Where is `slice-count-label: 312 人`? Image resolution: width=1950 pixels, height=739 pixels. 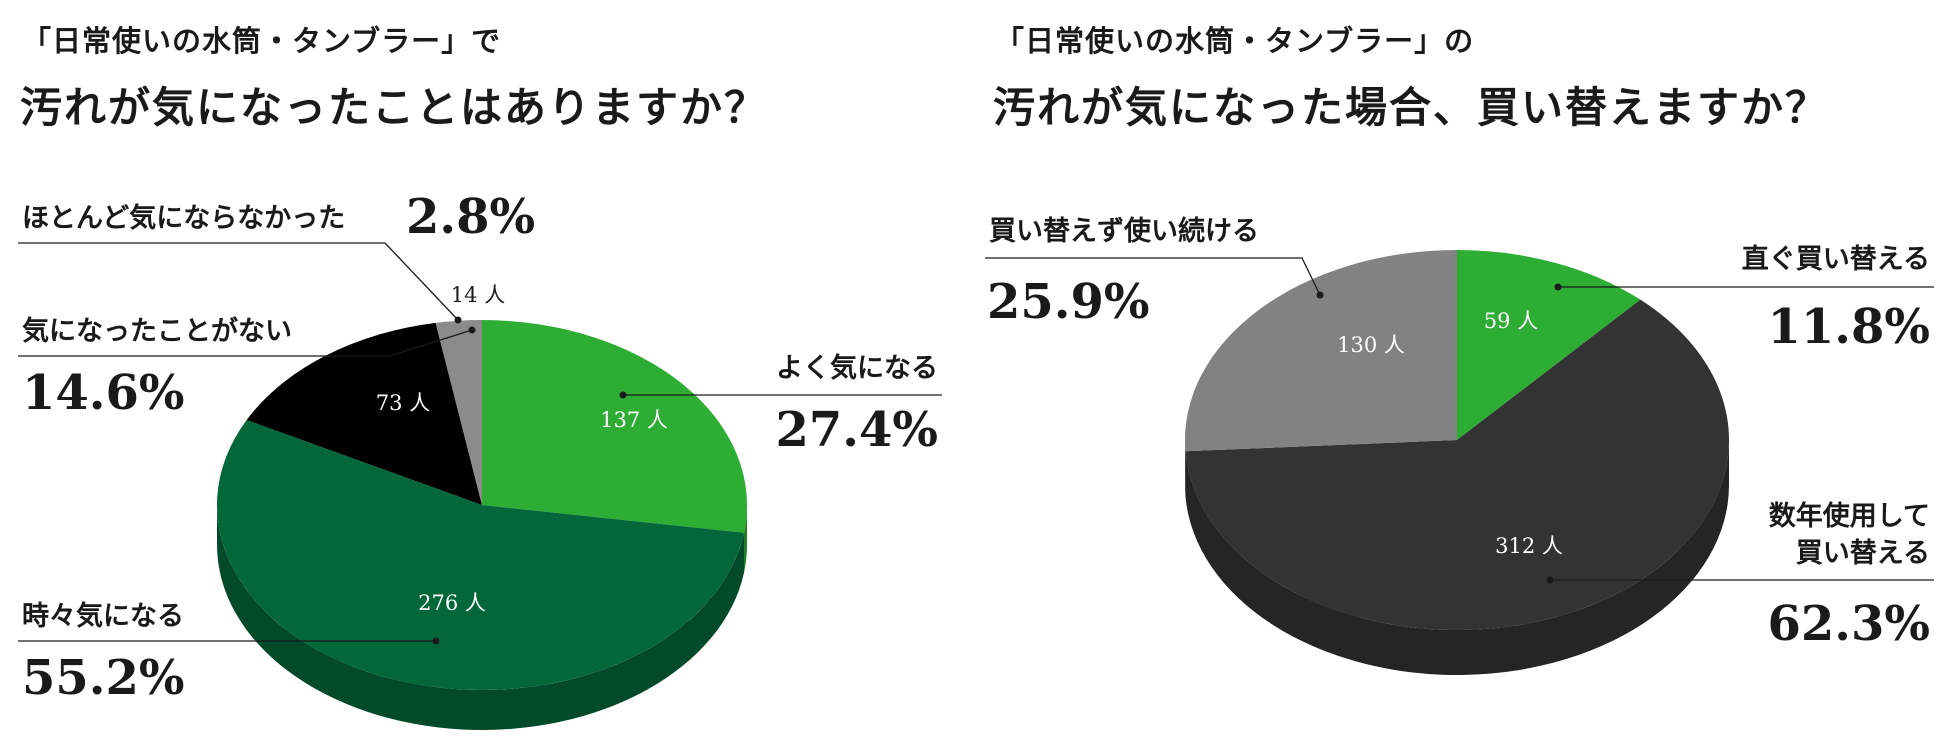 slice-count-label: 312 人 is located at coordinates (1529, 546).